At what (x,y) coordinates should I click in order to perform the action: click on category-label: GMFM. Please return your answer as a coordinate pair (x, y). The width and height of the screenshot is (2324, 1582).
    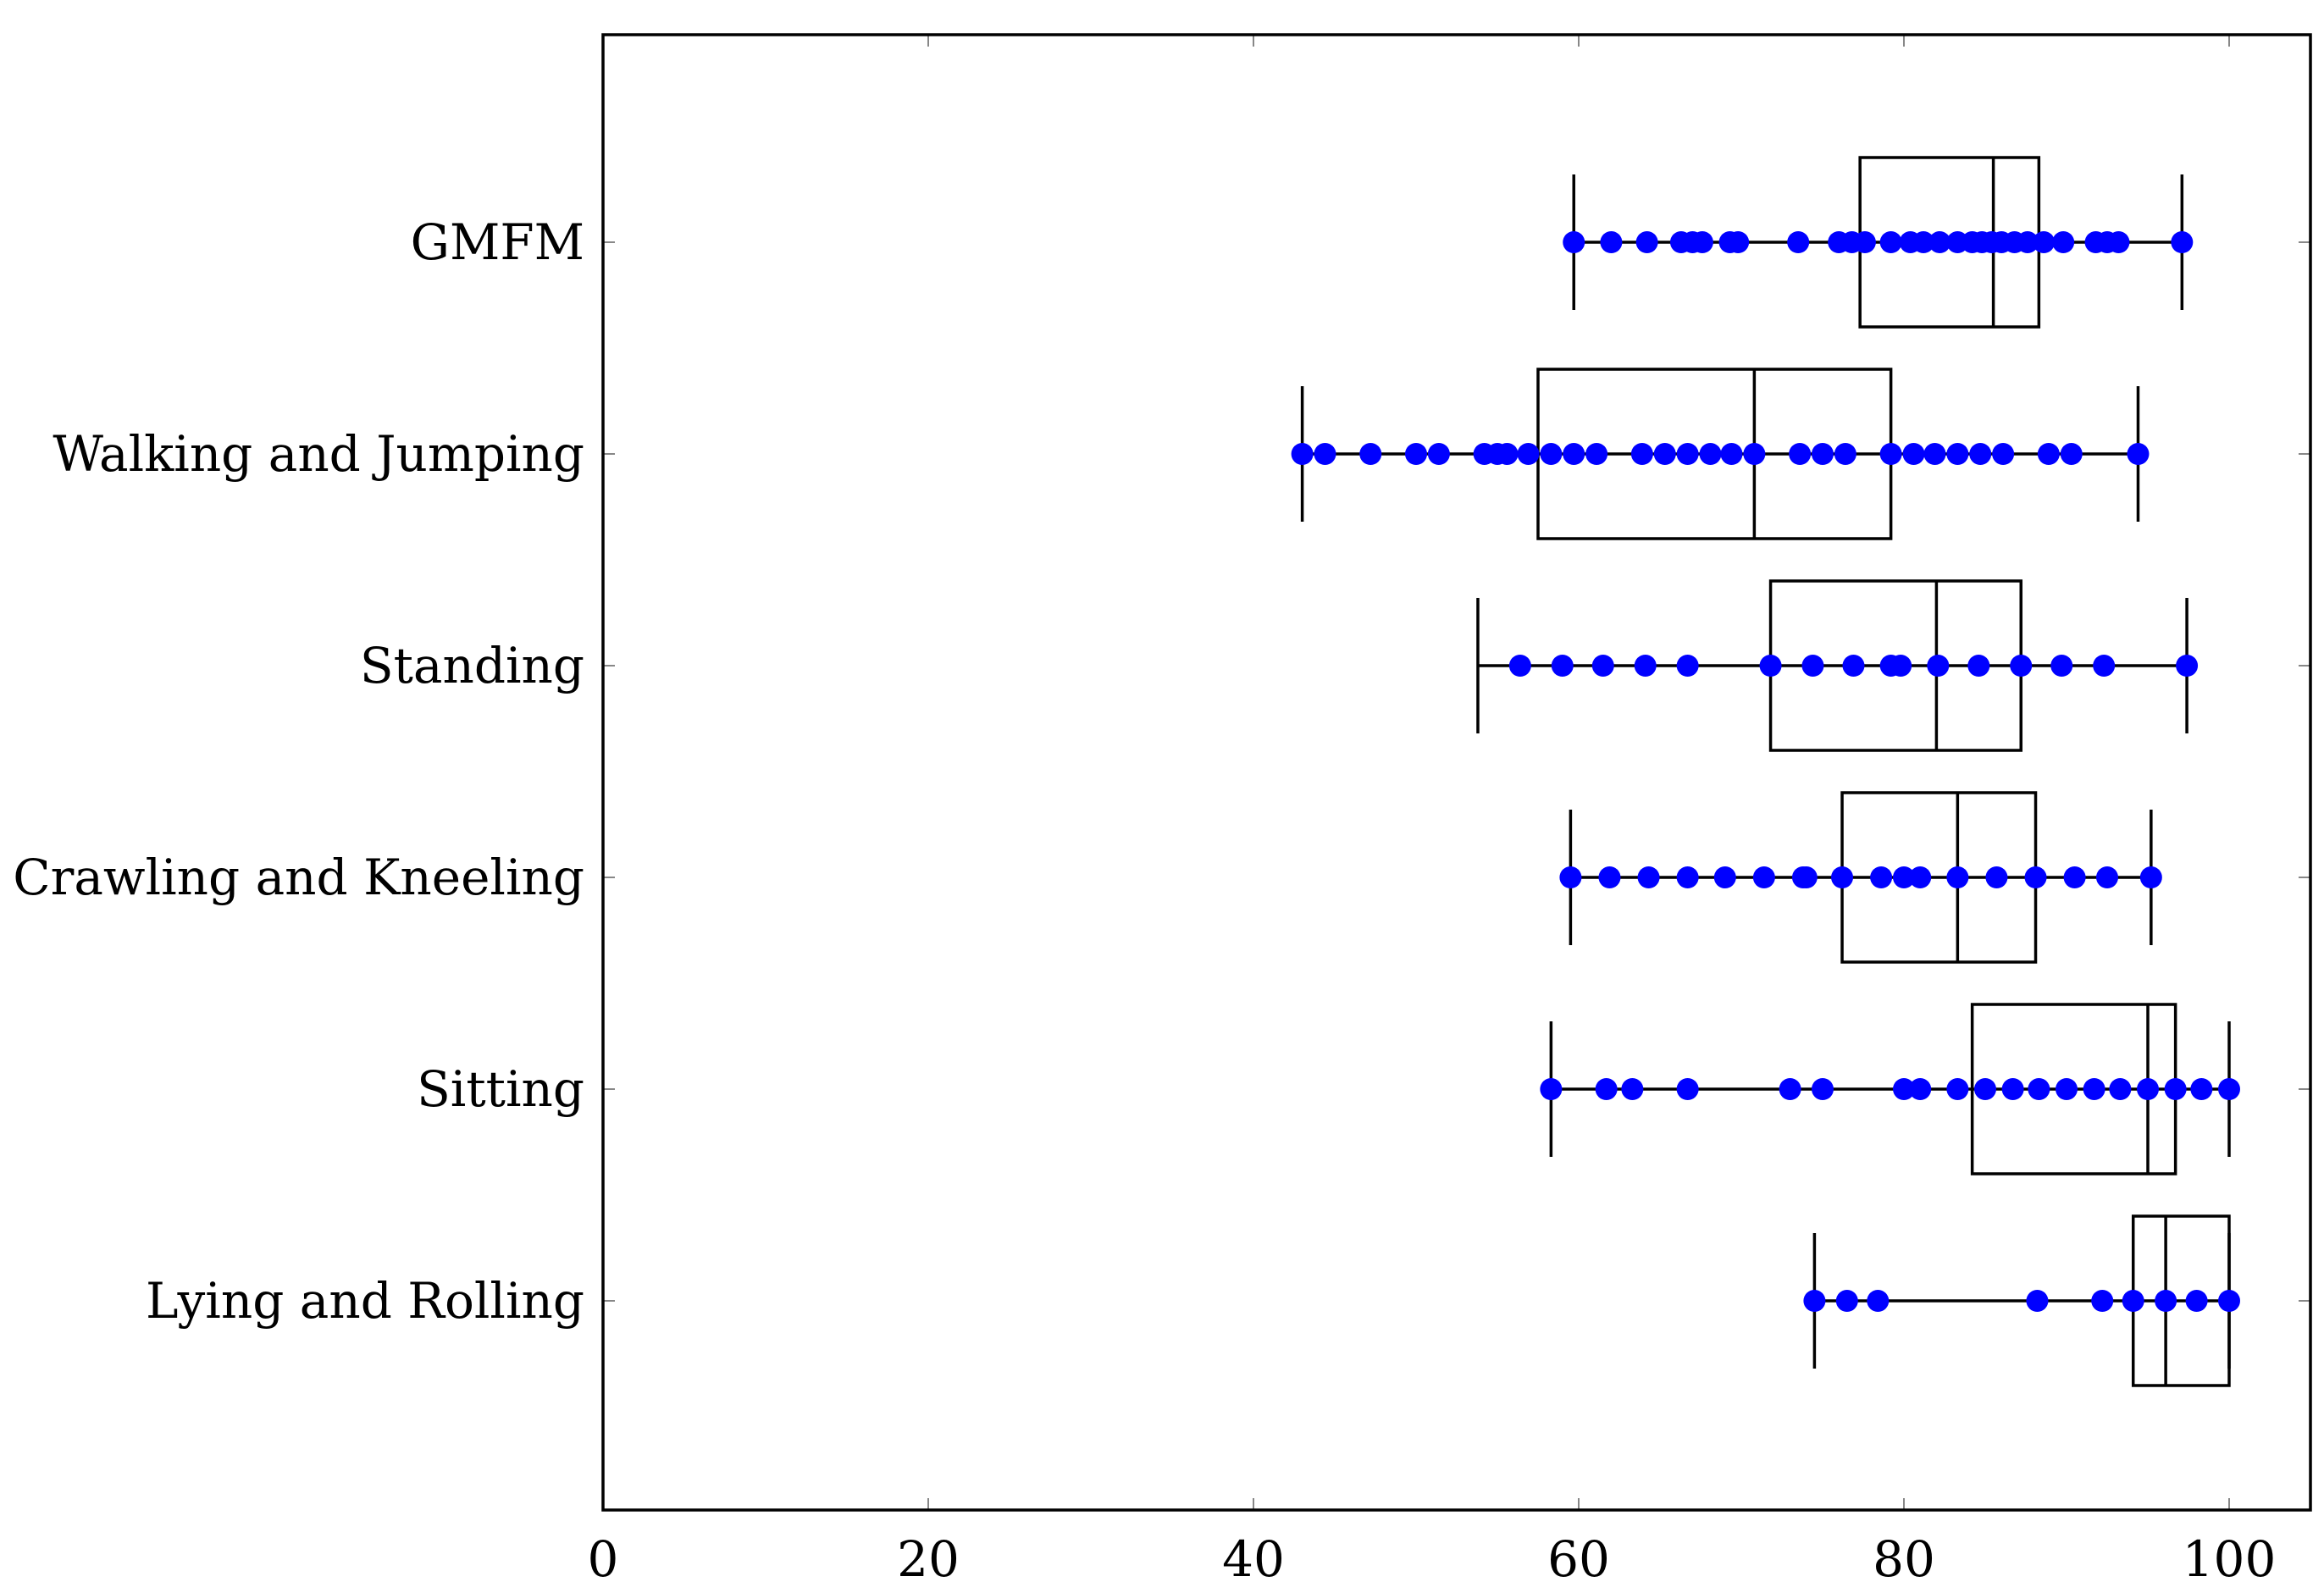
    Looking at the image, I should click on (497, 242).